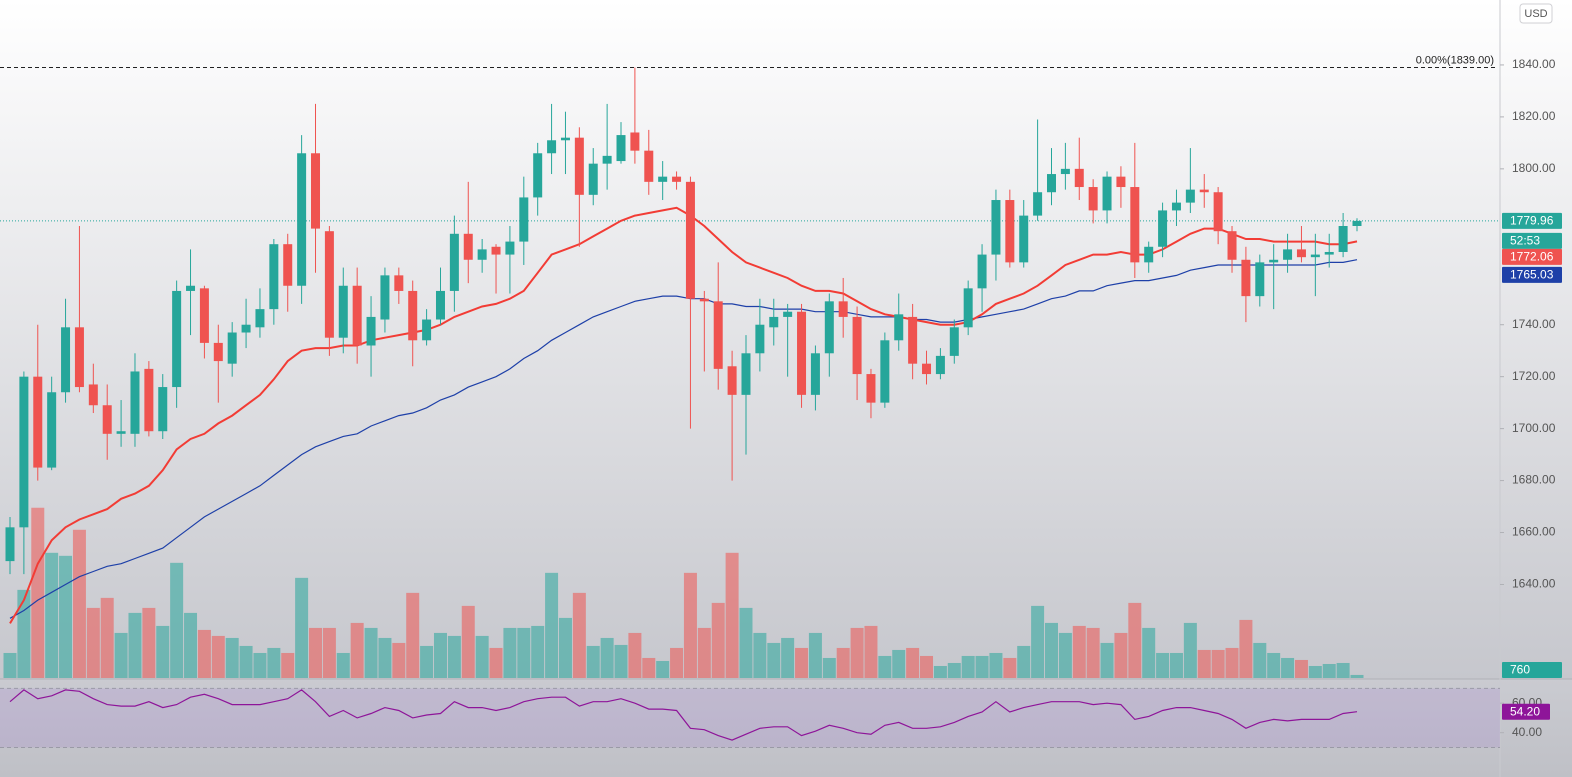 Image resolution: width=1572 pixels, height=777 pixels. Describe the element at coordinates (1525, 711) in the screenshot. I see `rsi-label: 54.20` at that location.